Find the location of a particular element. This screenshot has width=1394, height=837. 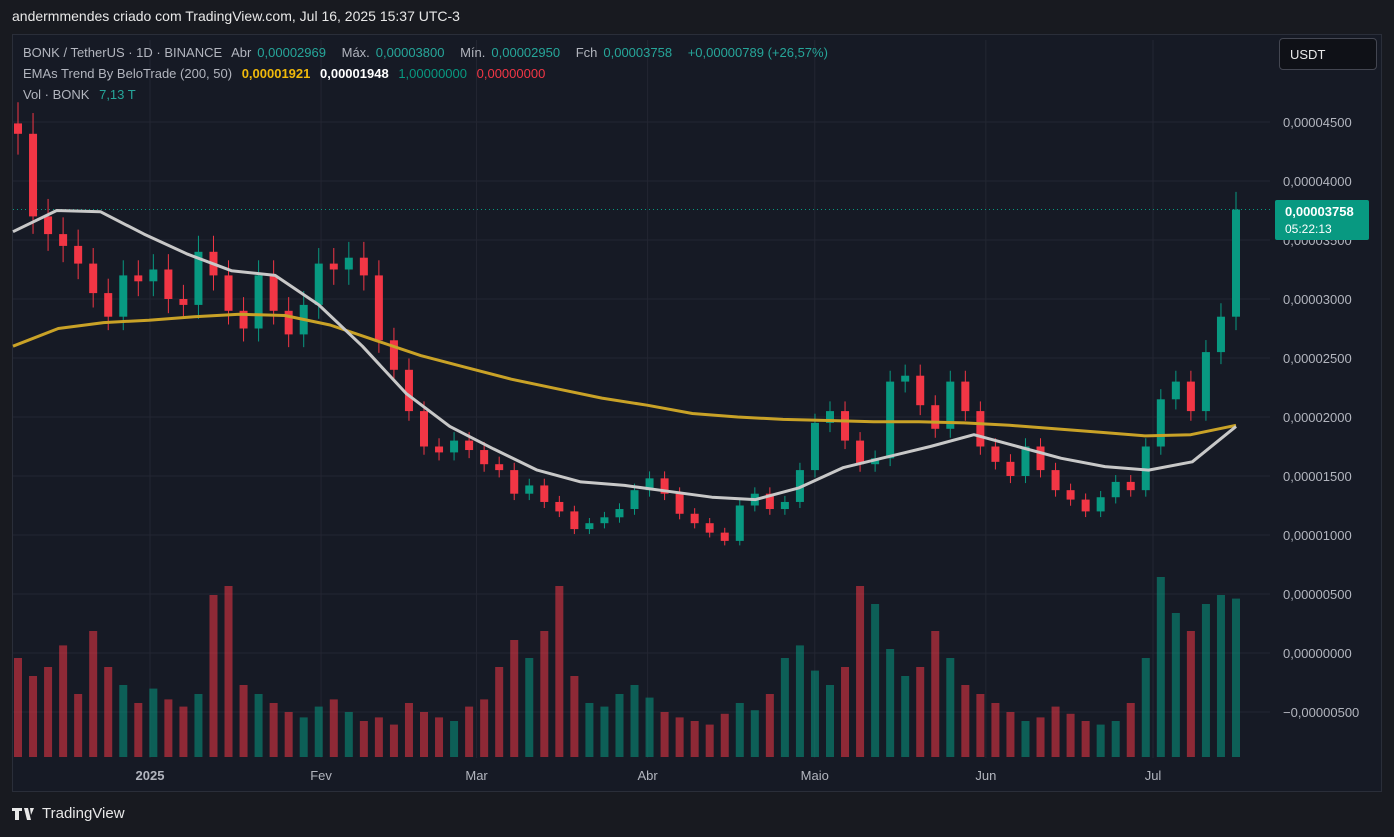

volume-label: Vol · BONK is located at coordinates (56, 94).